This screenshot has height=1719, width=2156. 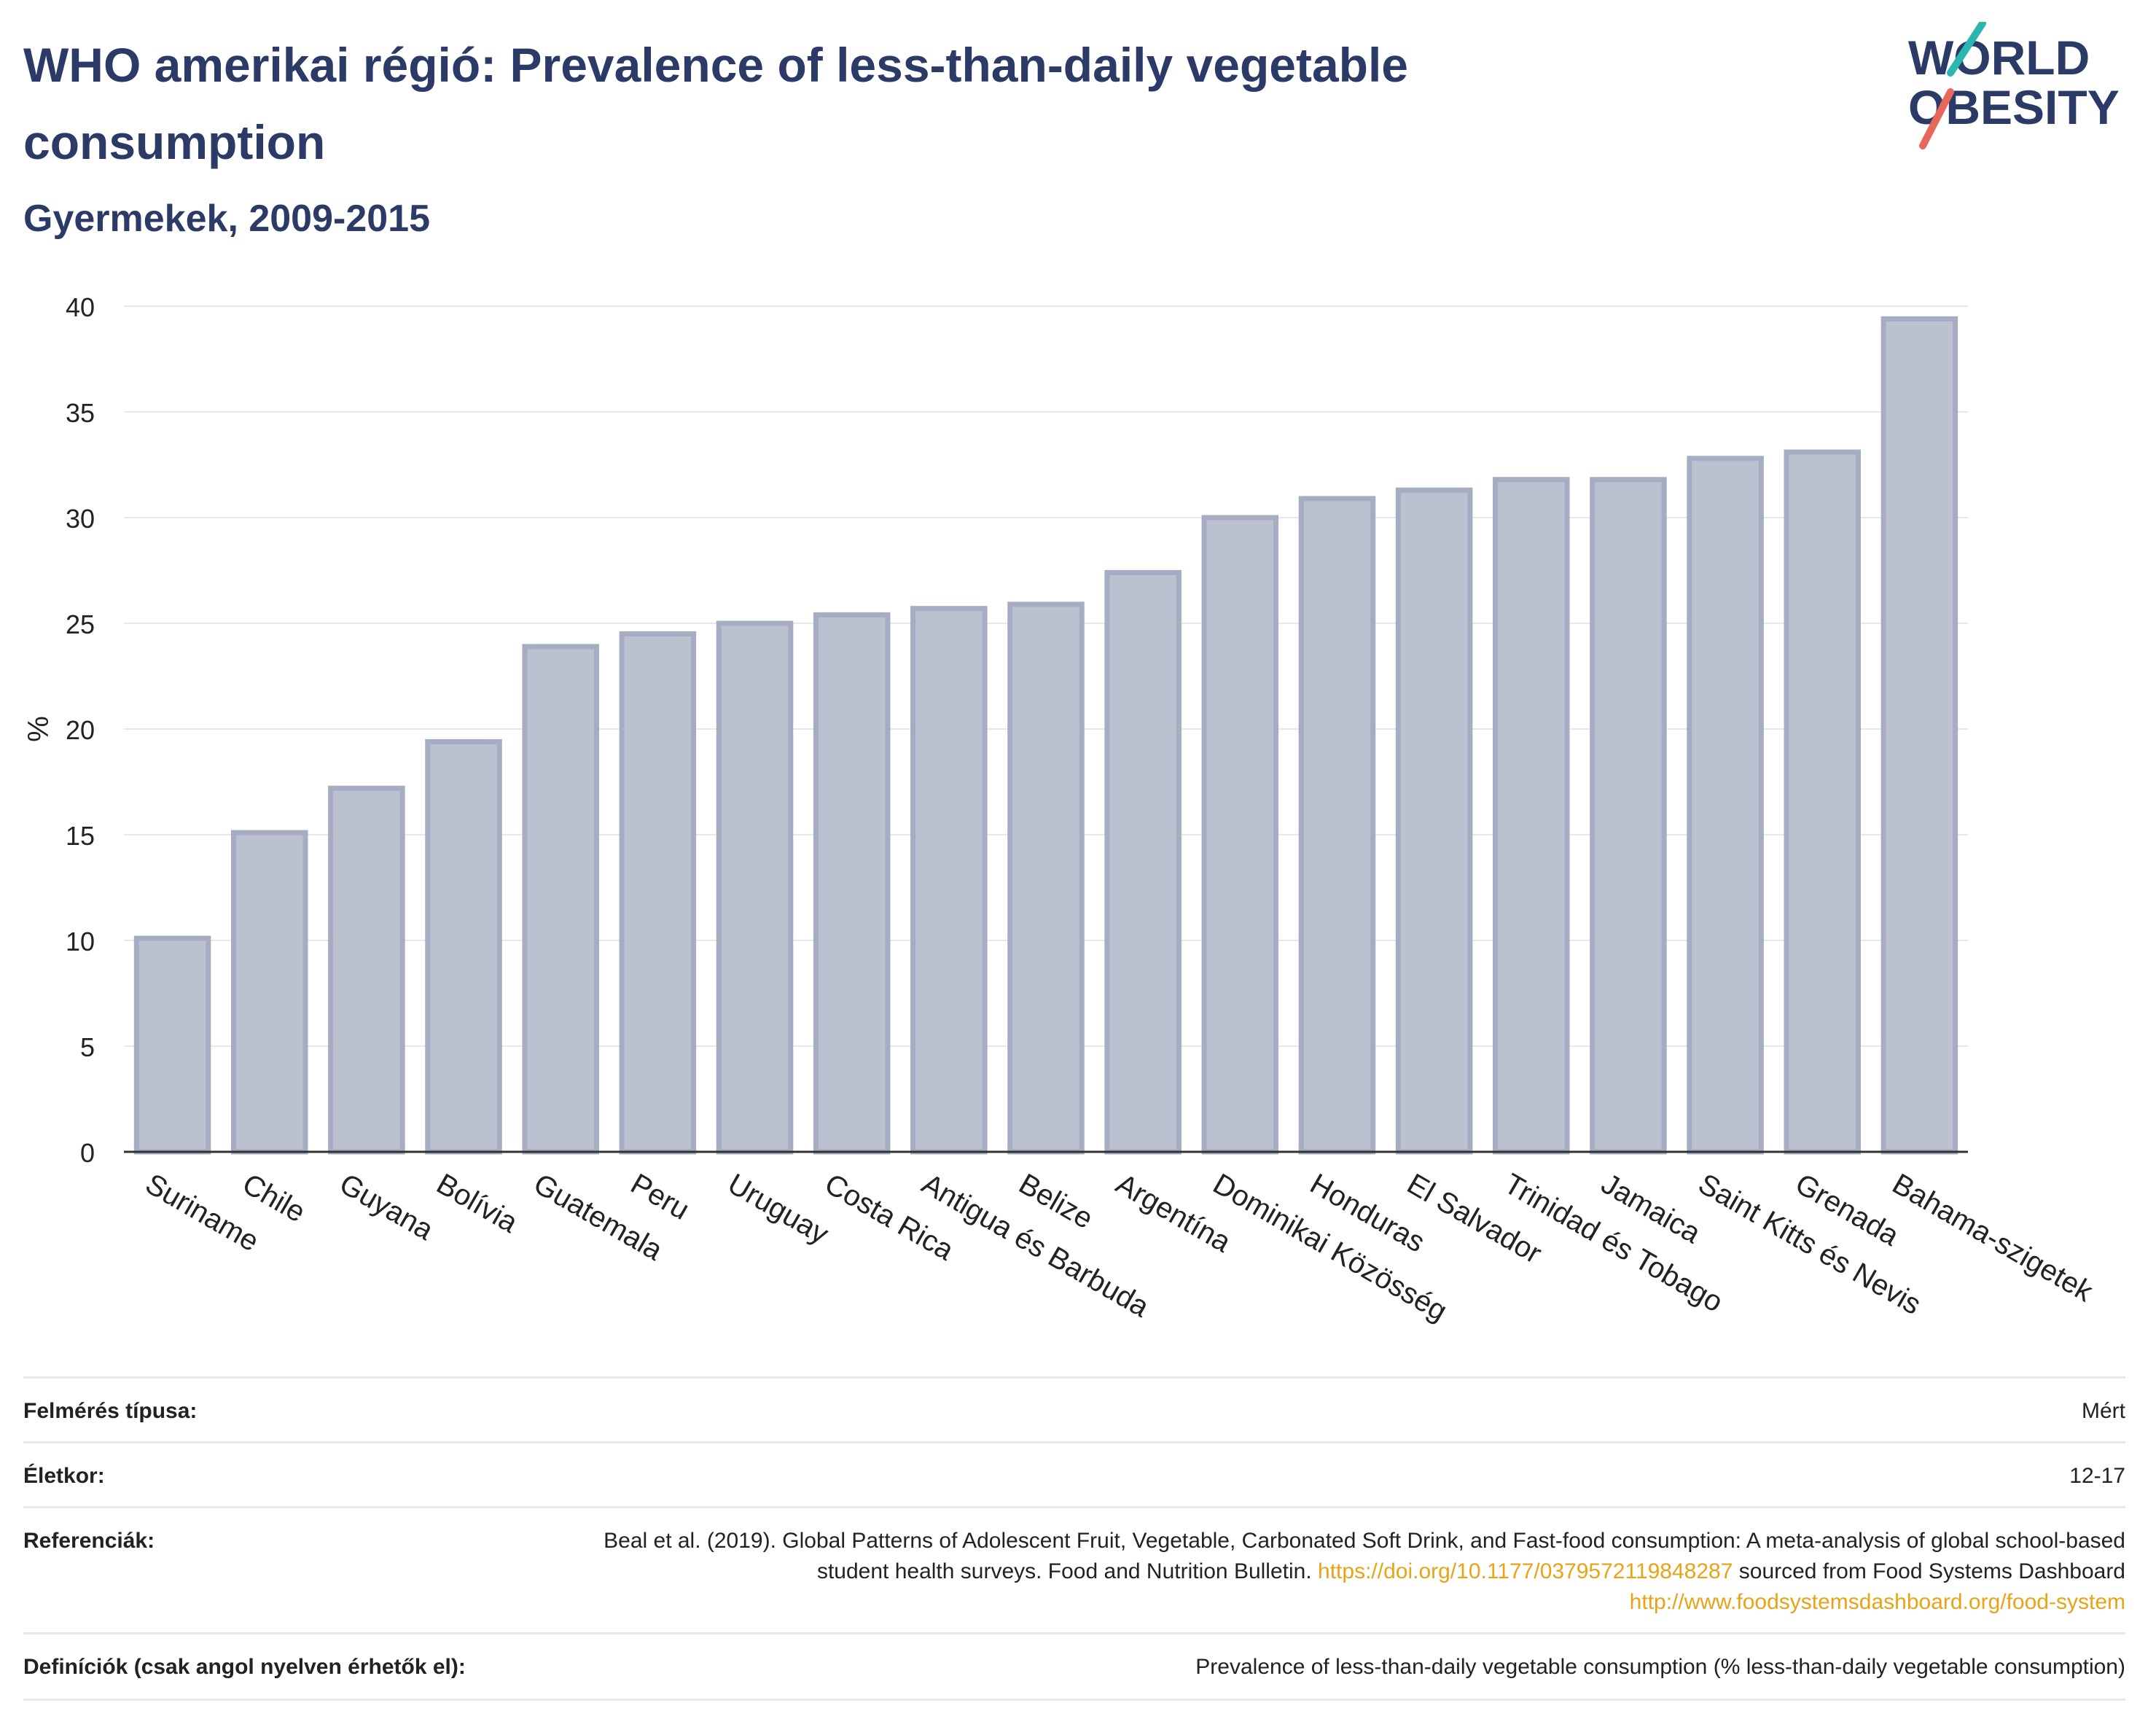 What do you see at coordinates (1526, 1571) in the screenshot?
I see `references-link-1: https://doi.org/10.1177/0379572119848287` at bounding box center [1526, 1571].